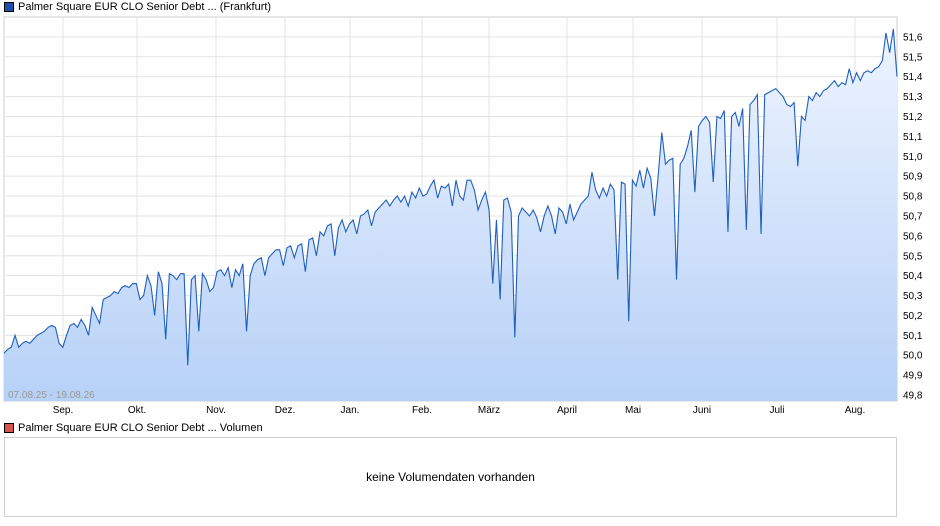  What do you see at coordinates (913, 57) in the screenshot?
I see `y-tick-label: 51,5` at bounding box center [913, 57].